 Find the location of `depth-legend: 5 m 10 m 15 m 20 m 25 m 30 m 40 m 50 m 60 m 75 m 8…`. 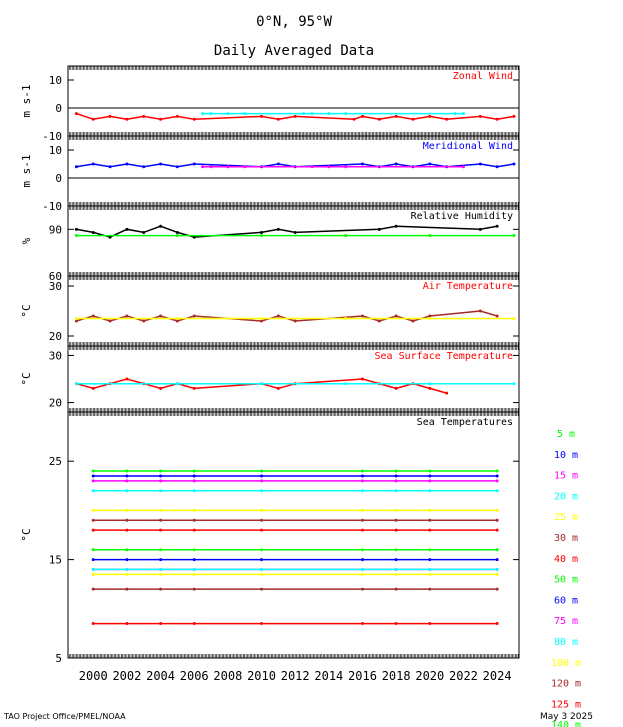

depth-legend: 5 m 10 m 15 m 20 m 25 m 30 m 40 m 50 m 60 m 75 m 8… is located at coordinates (566, 578).